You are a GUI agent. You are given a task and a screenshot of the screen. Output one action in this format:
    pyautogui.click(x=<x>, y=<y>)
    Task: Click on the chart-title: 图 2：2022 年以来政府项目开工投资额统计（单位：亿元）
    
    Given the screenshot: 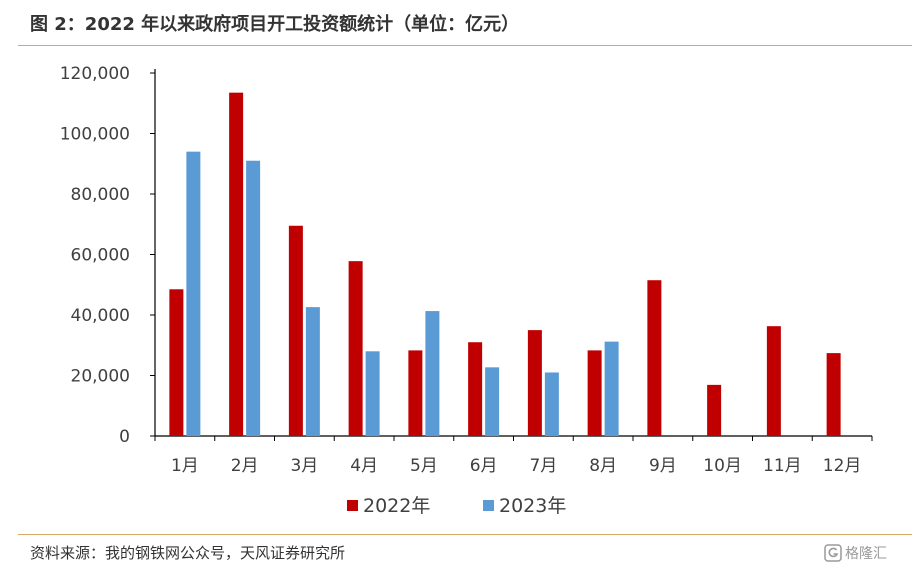 What is the action you would take?
    pyautogui.click(x=275, y=24)
    